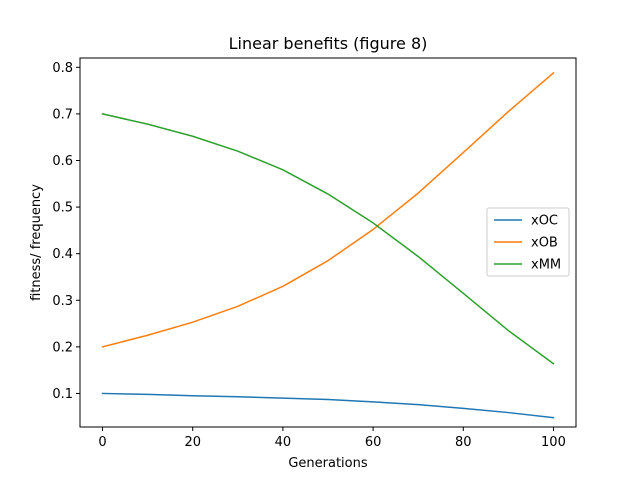 This screenshot has height=480, width=640. I want to click on x-tick-label: 80, so click(463, 442).